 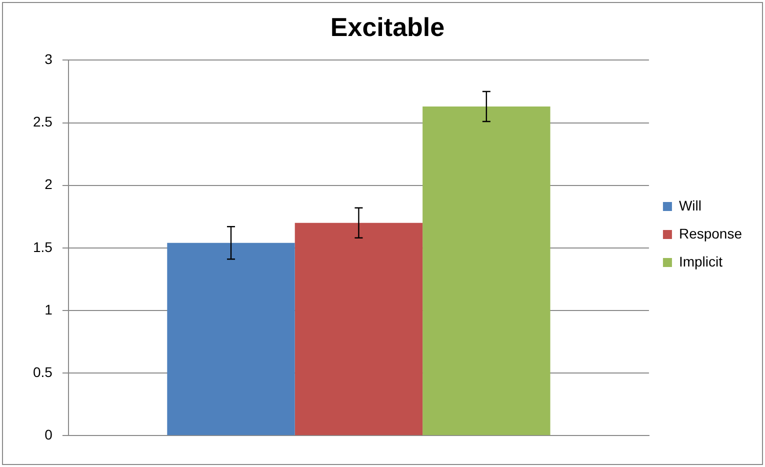 What do you see at coordinates (42, 122) in the screenshot?
I see `y-tick-label: 2.5` at bounding box center [42, 122].